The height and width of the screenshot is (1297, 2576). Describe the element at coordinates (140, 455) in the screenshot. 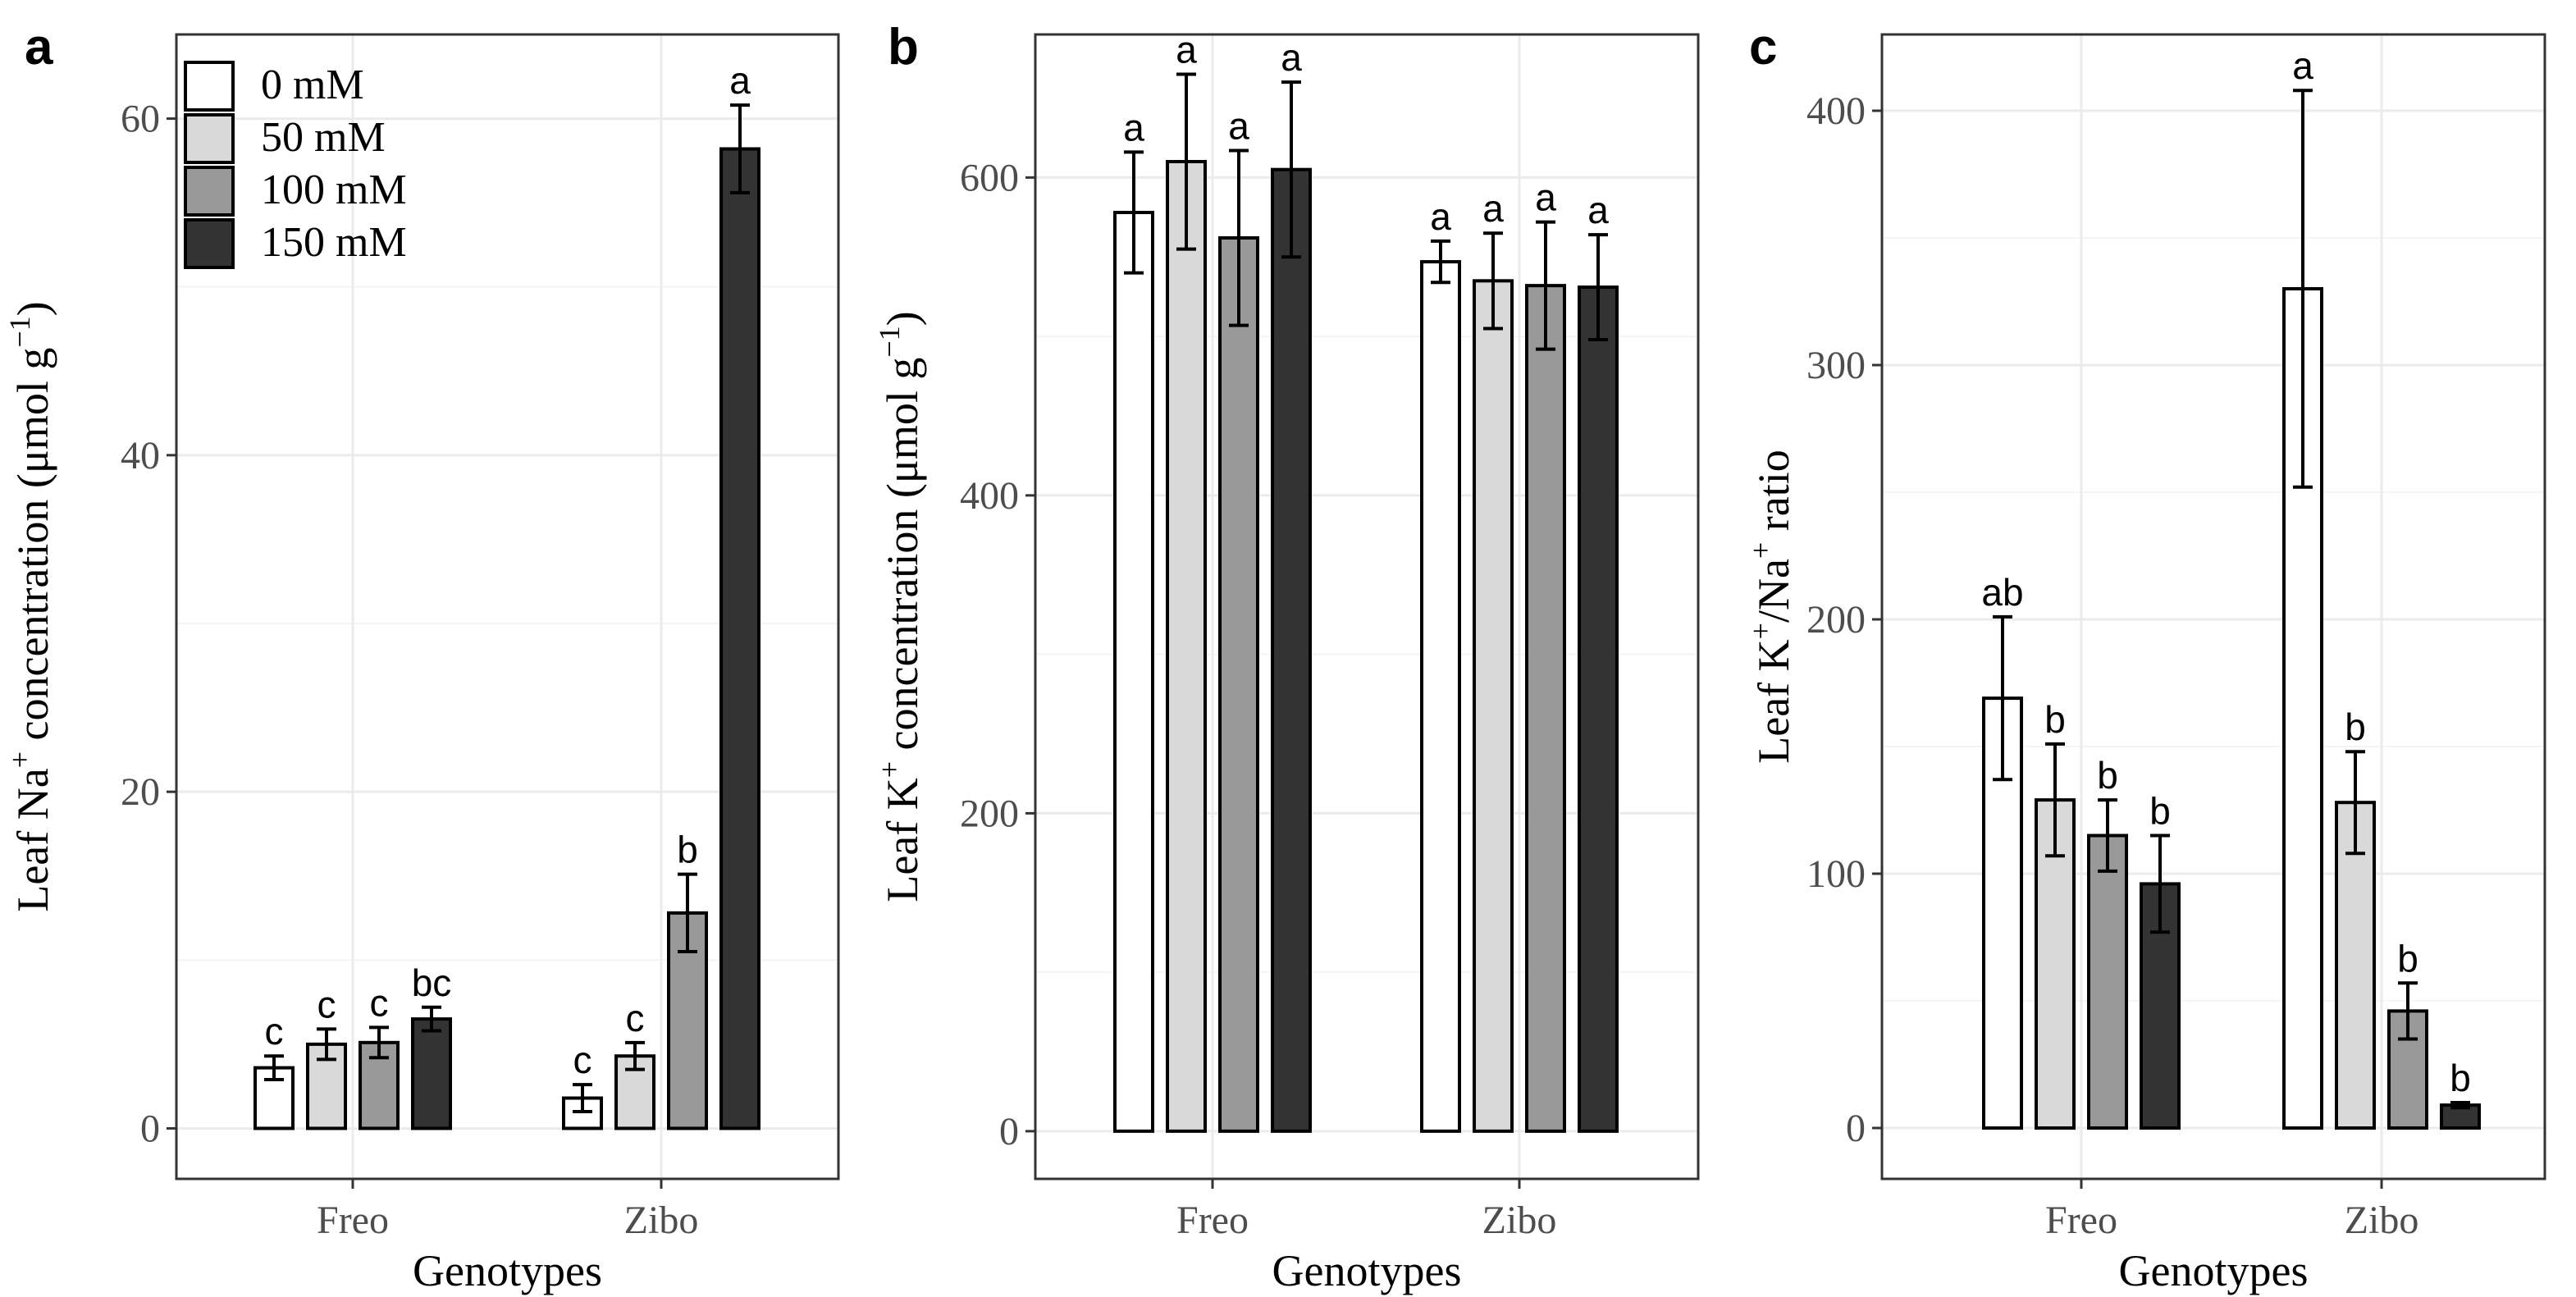

I see `y-tick-label: 40` at that location.